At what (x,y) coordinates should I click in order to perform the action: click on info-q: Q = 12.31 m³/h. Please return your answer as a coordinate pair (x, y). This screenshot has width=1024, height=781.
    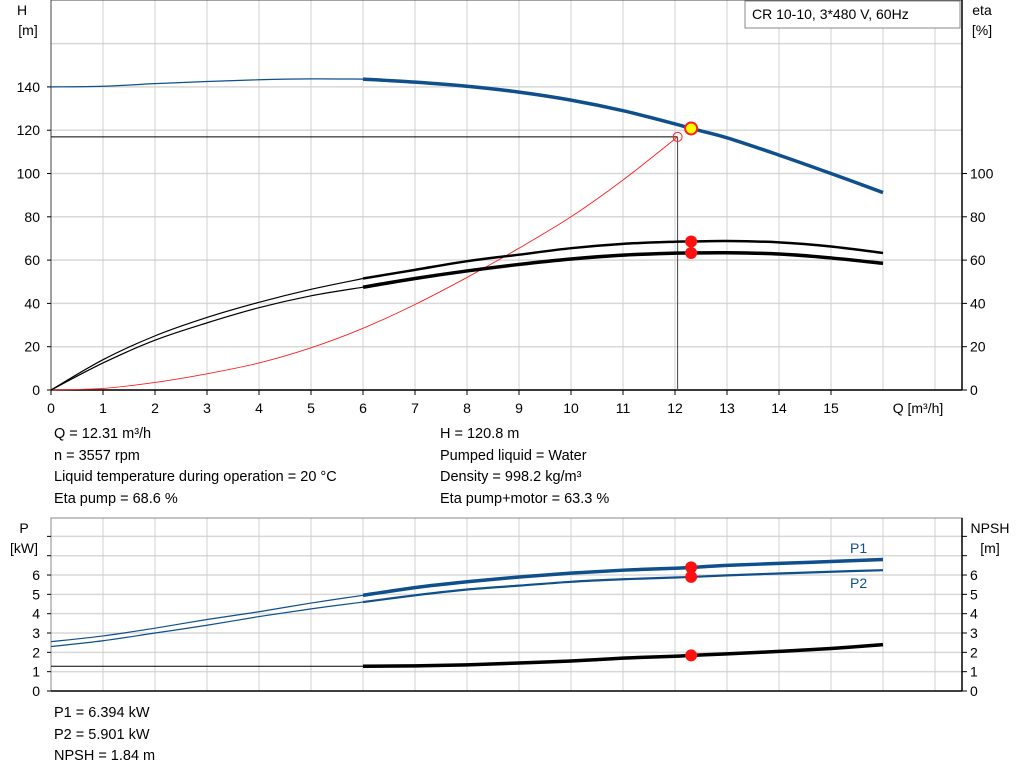
    Looking at the image, I should click on (103, 434).